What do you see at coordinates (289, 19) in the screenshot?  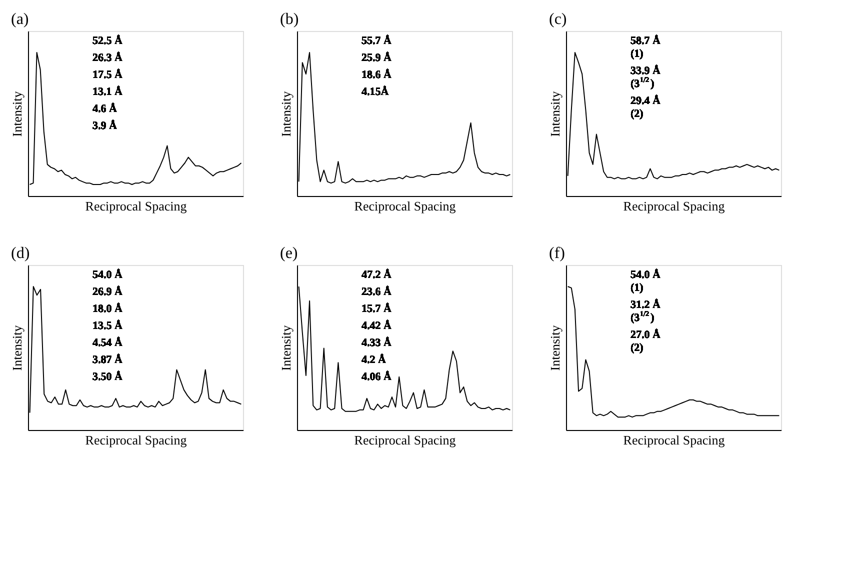 I see `chart-title: (b)` at bounding box center [289, 19].